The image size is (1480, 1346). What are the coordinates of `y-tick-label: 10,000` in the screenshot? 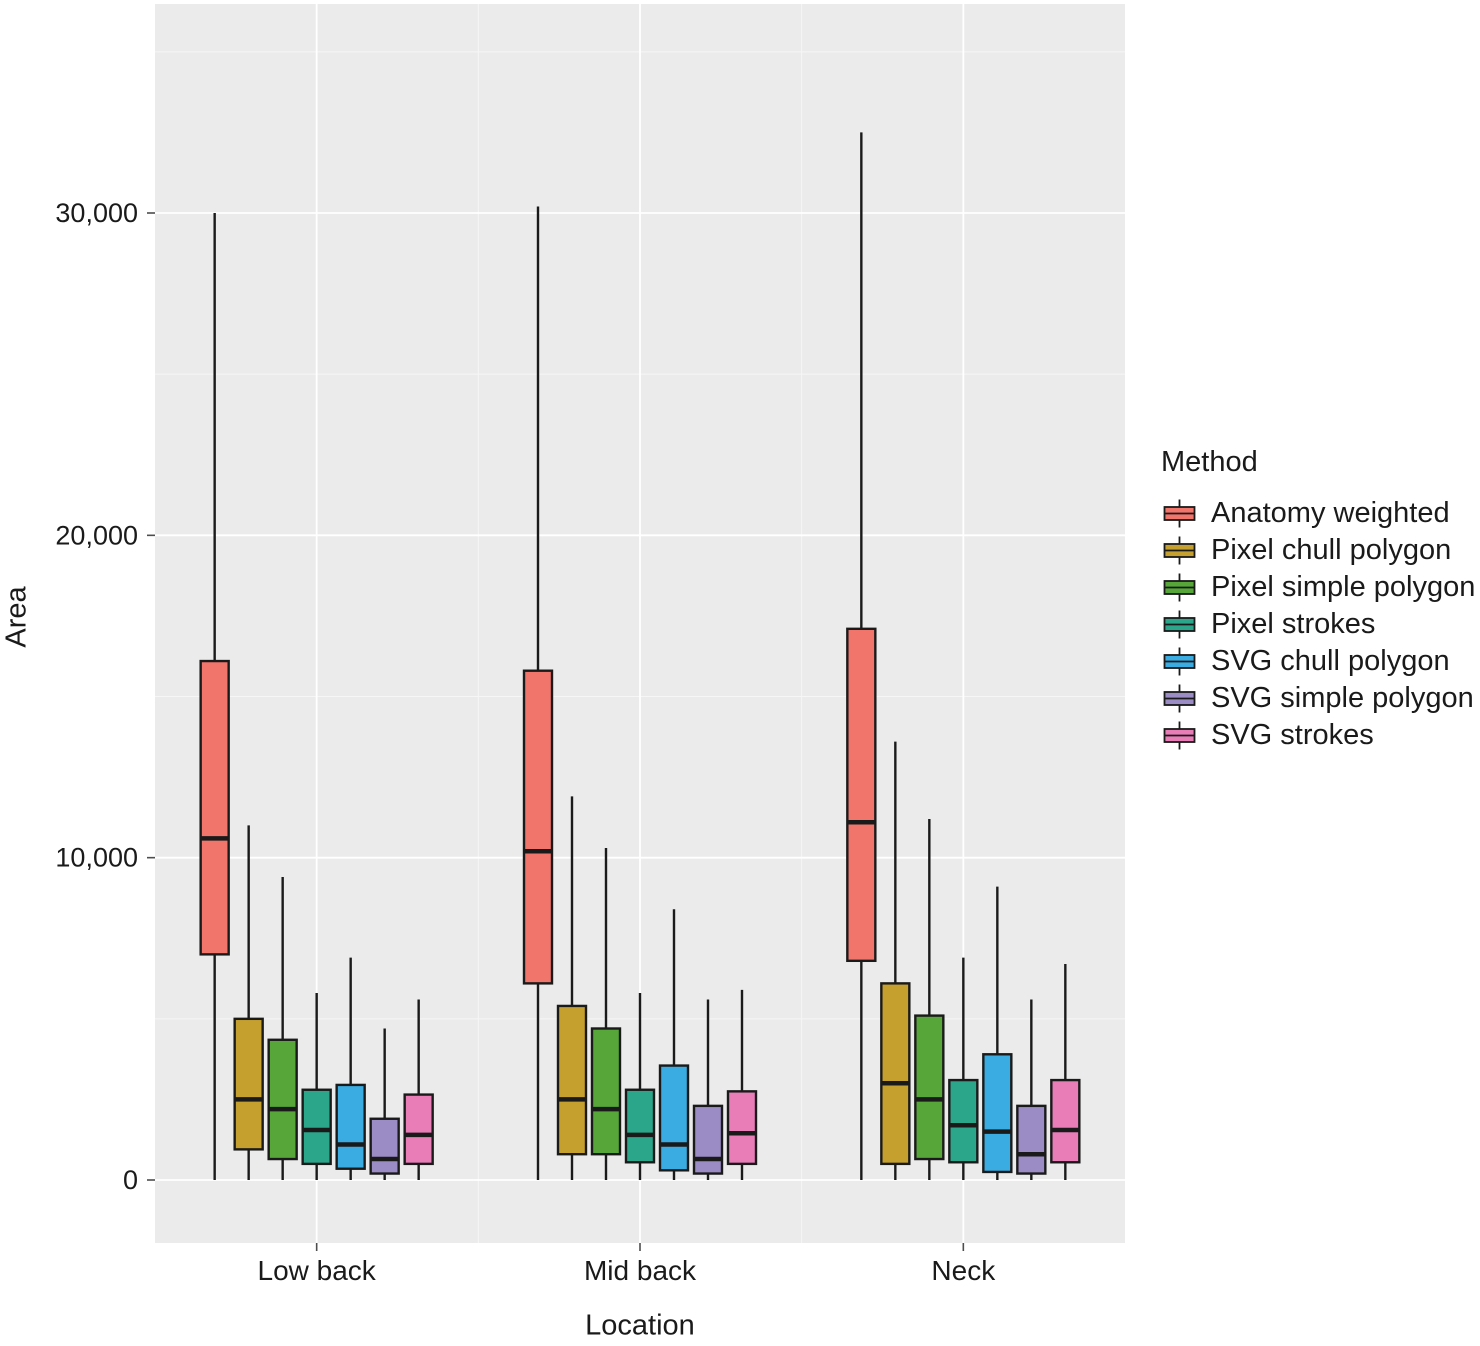 It's located at (96, 858).